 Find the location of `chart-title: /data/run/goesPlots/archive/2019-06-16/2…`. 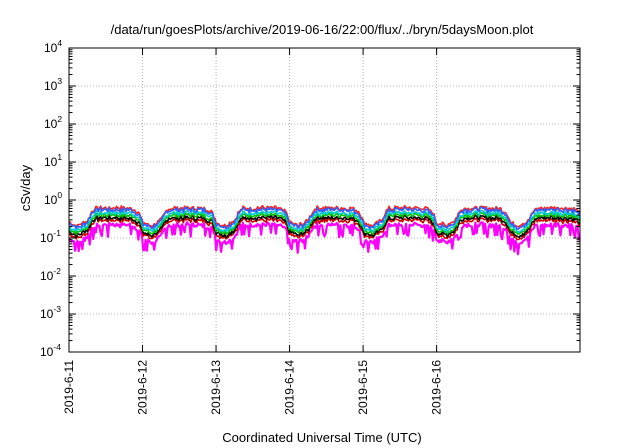

chart-title: /data/run/goesPlots/archive/2019-06-16/2… is located at coordinates (322, 29).